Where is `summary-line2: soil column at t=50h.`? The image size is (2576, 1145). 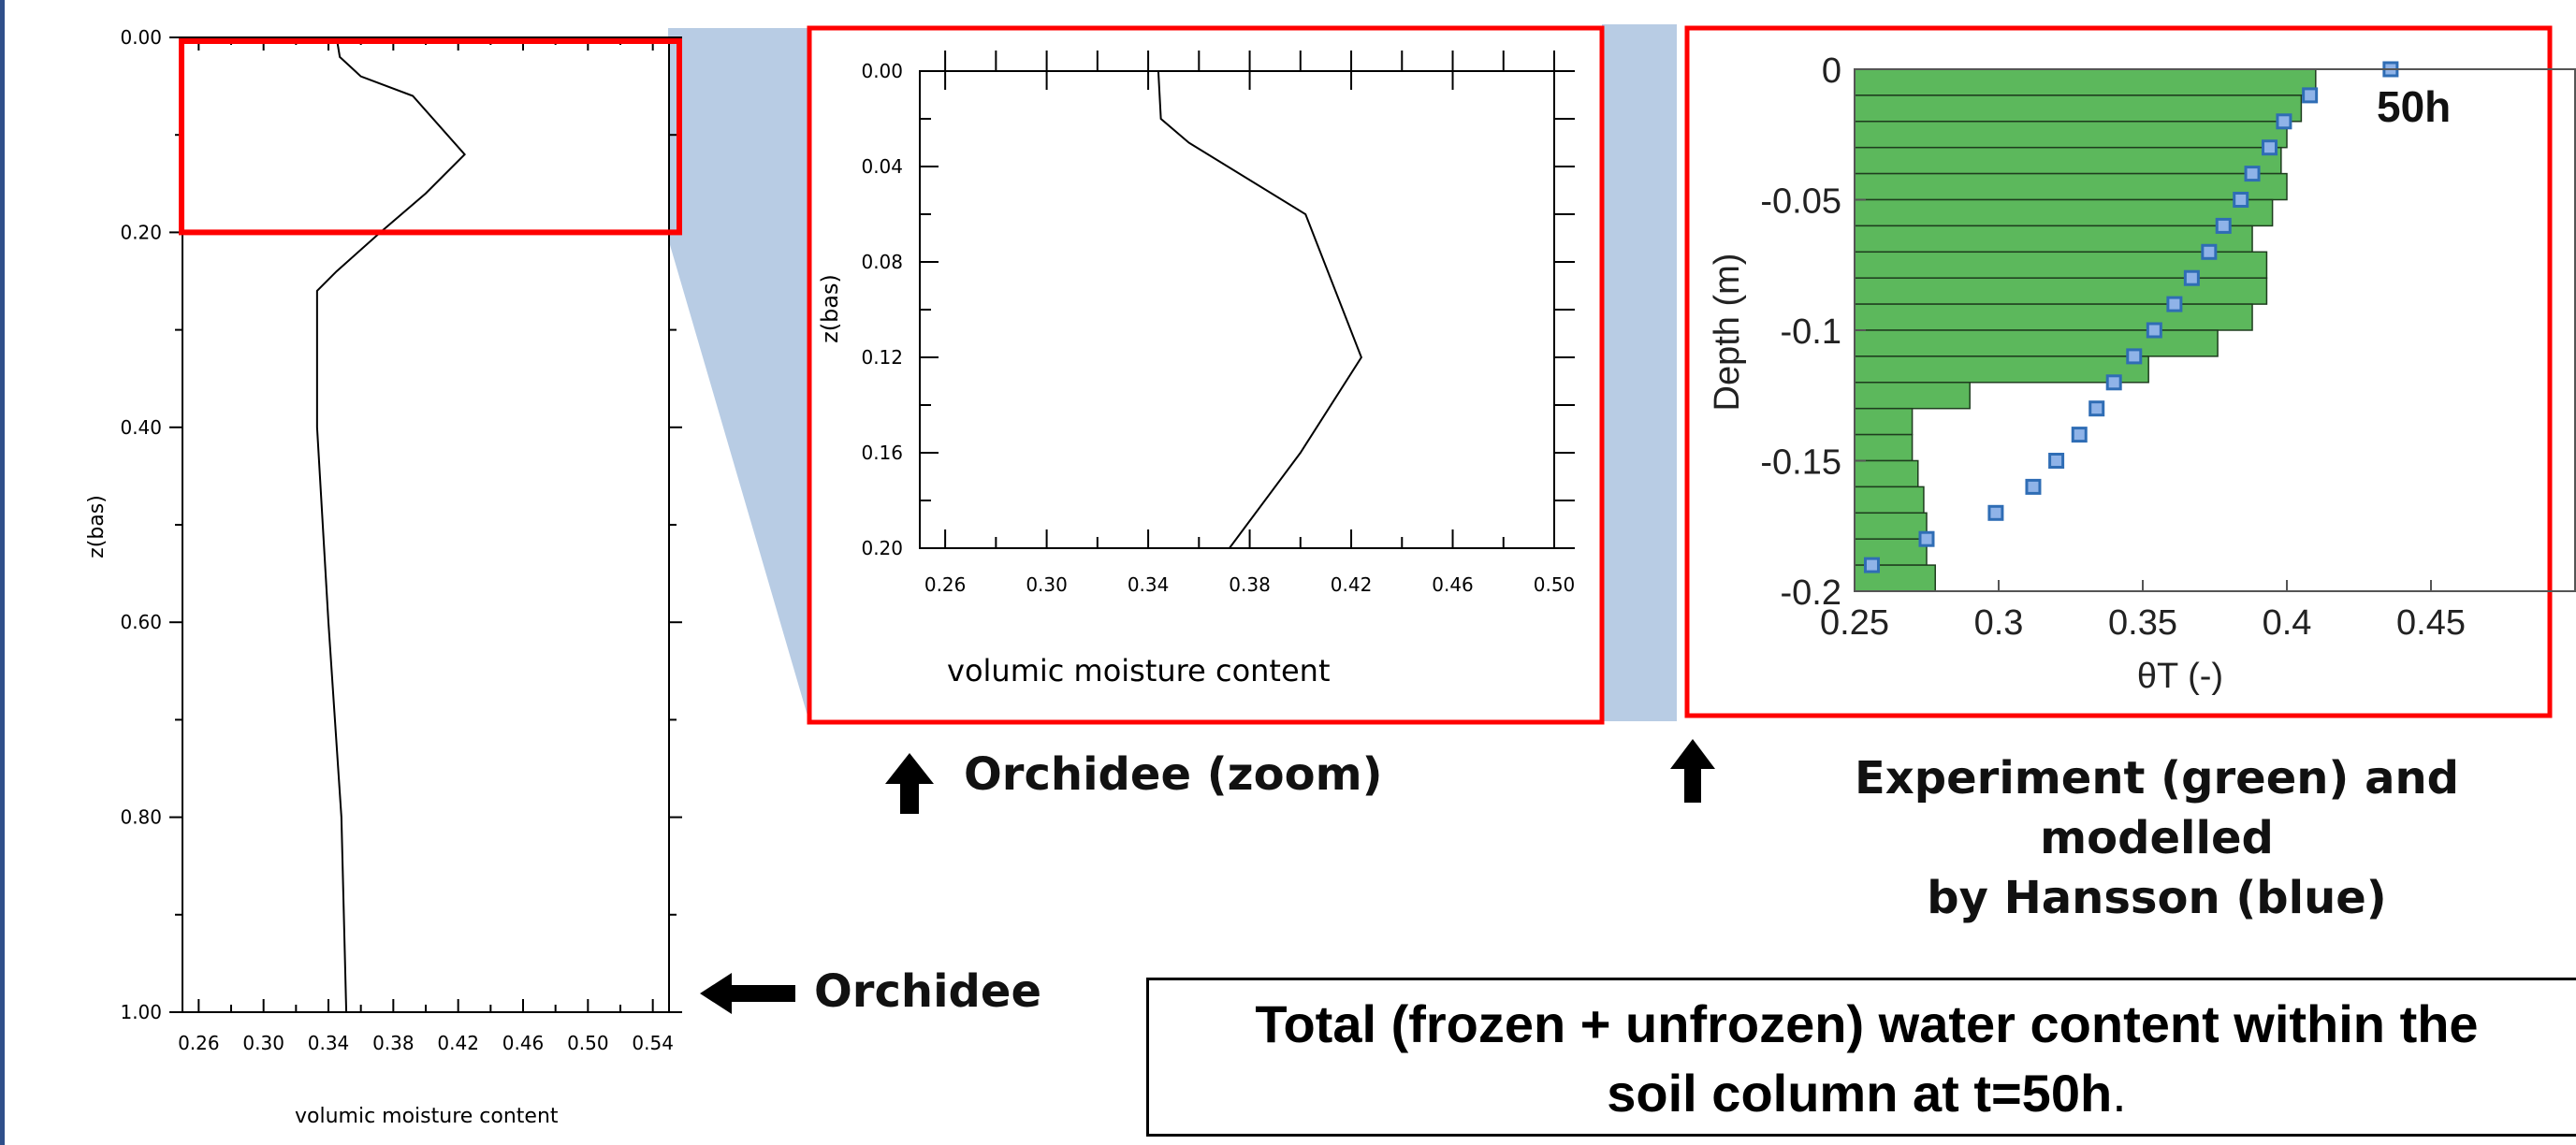
summary-line2: soil column at t=50h. is located at coordinates (1862, 1093).